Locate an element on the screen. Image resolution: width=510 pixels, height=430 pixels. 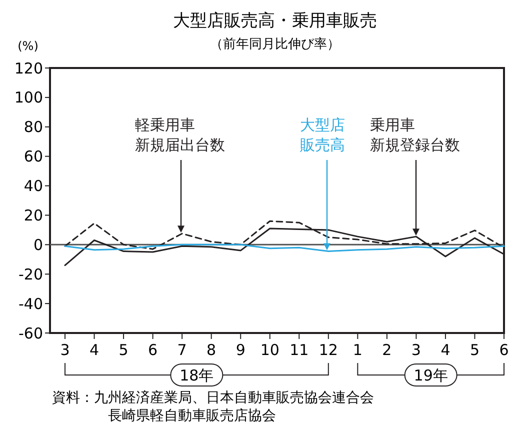
text: 資料：九州経済産業局、日本自動車販売協会連合会長崎県軽自動車販売店協会 is located at coordinates (213, 407).